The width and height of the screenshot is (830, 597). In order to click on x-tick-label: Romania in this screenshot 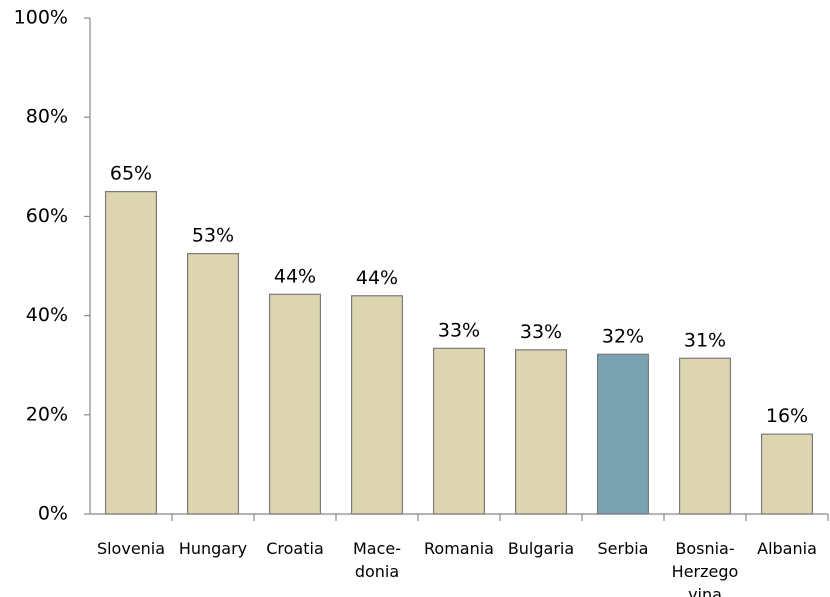, I will do `click(459, 548)`.